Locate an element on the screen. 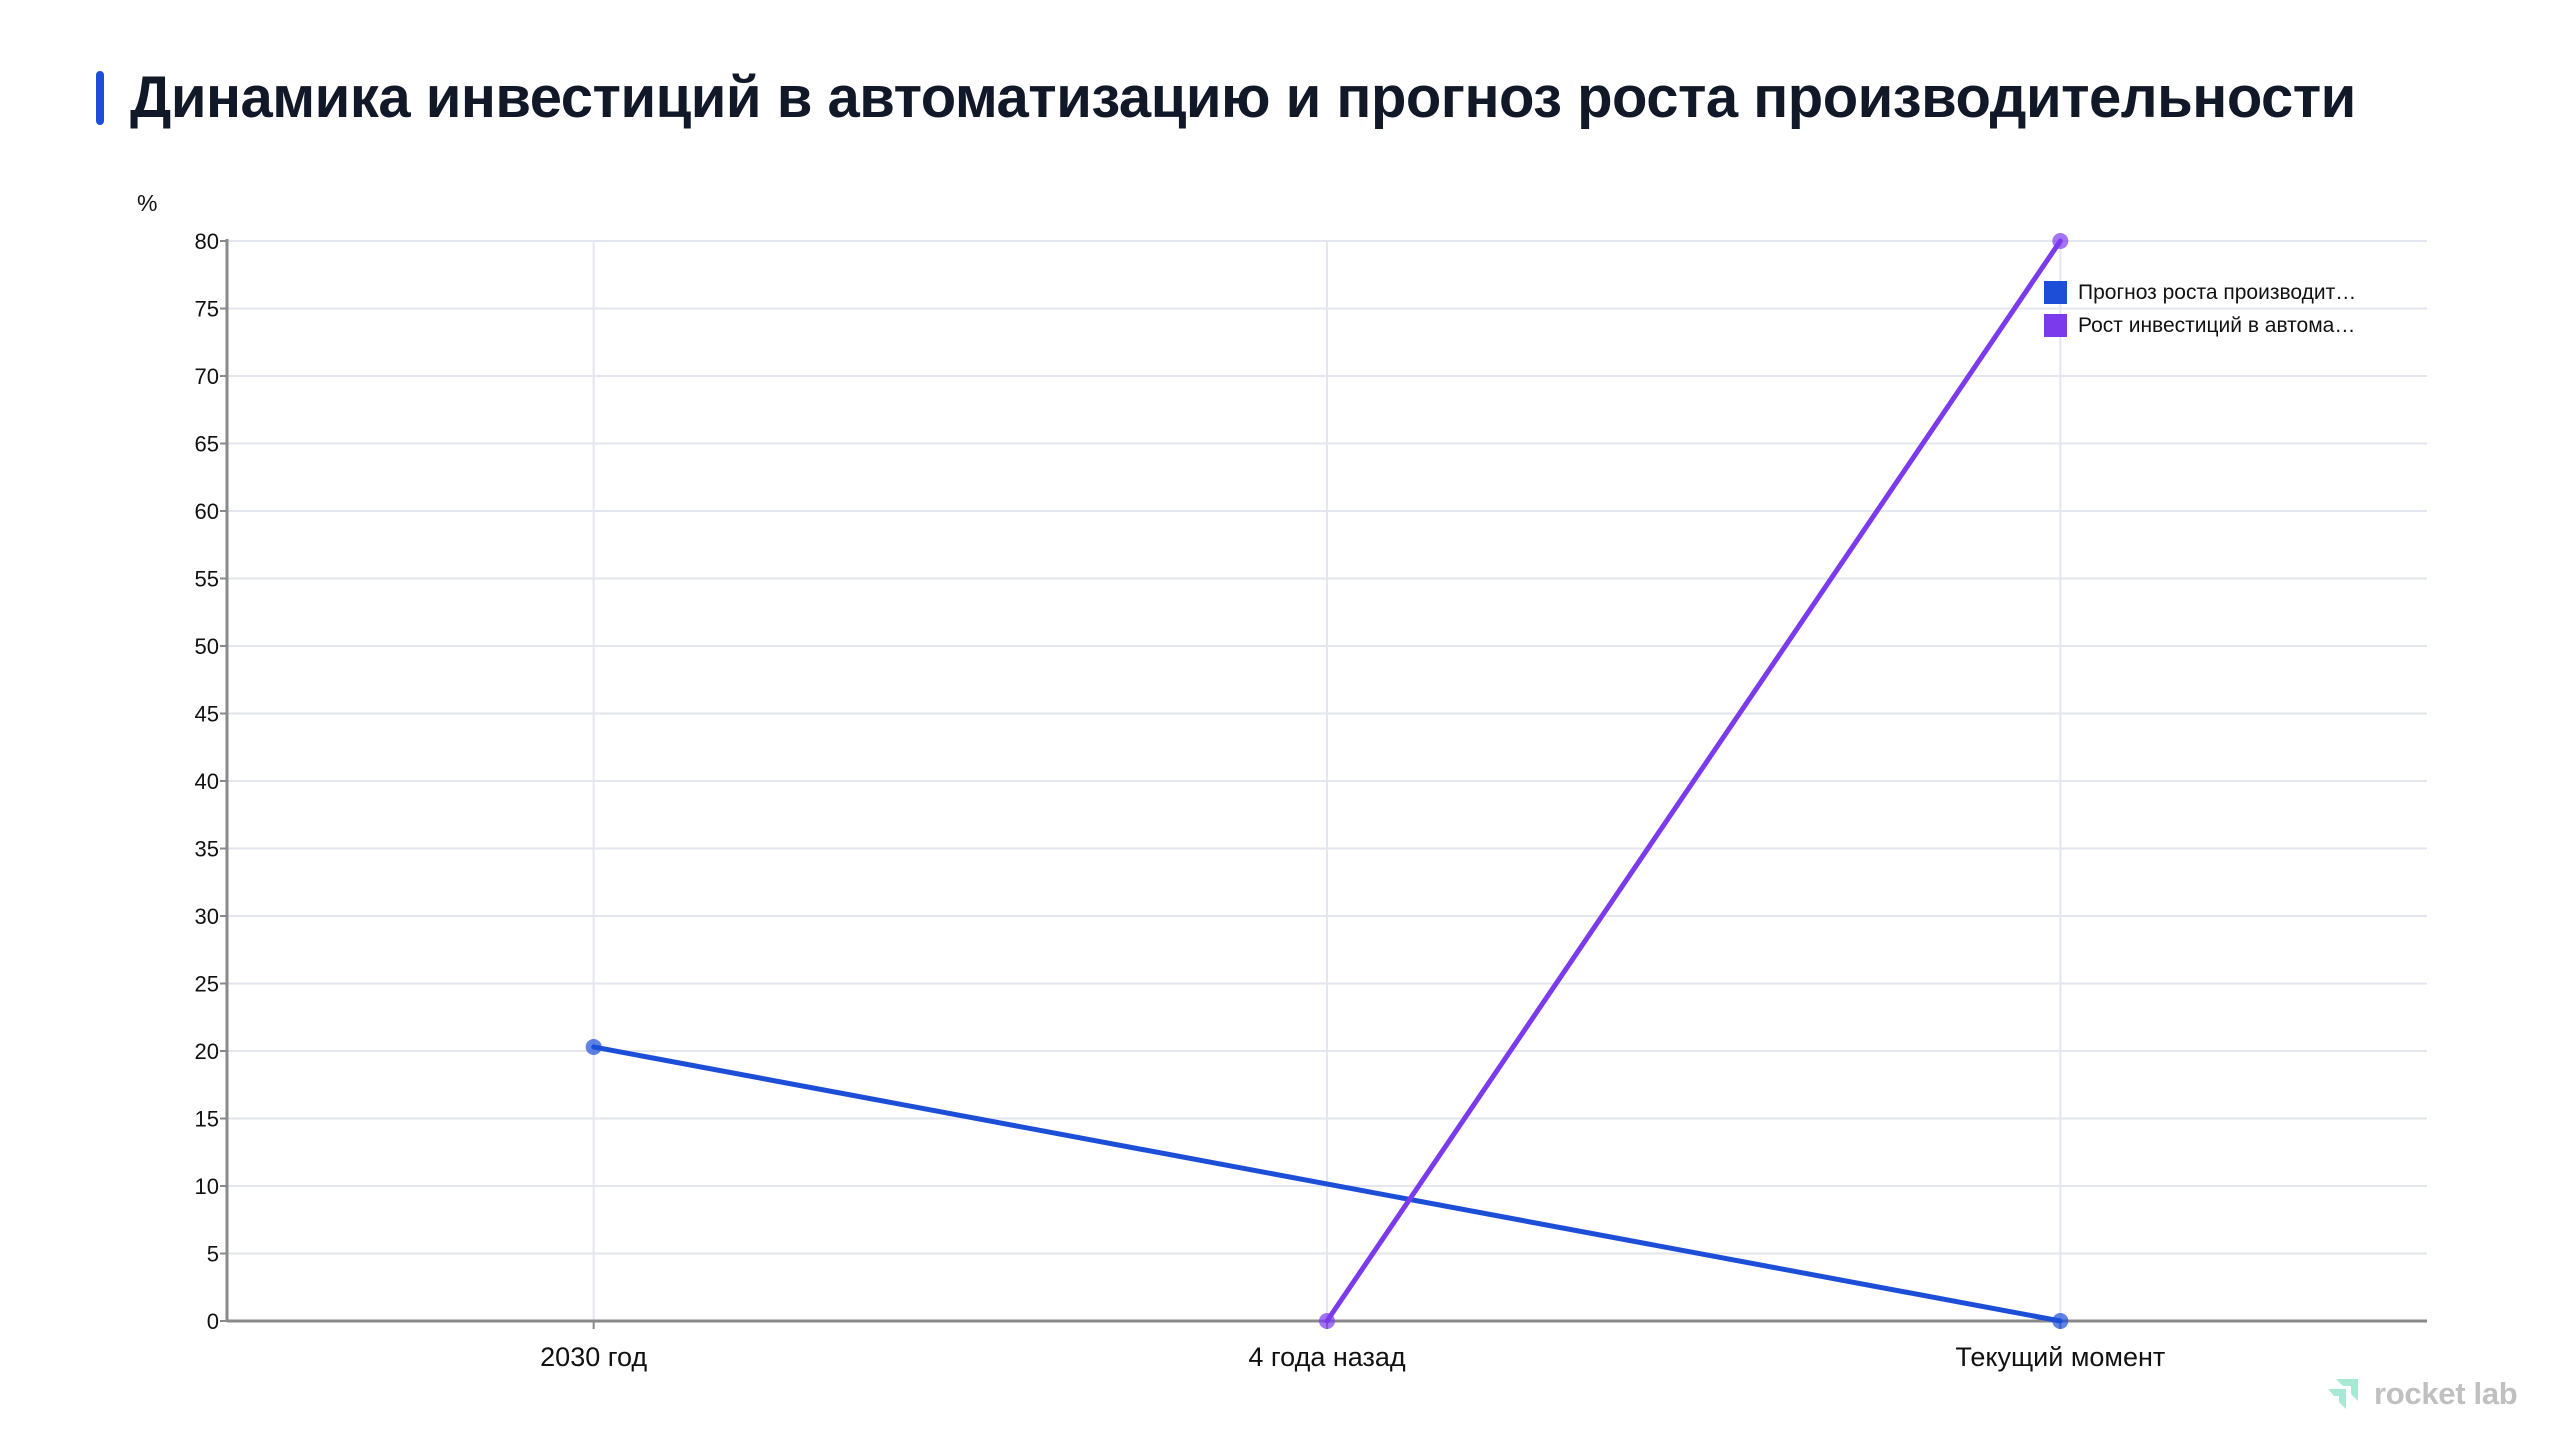 The width and height of the screenshot is (2560, 1440). x-tick-label: 2030 год is located at coordinates (593, 1357).